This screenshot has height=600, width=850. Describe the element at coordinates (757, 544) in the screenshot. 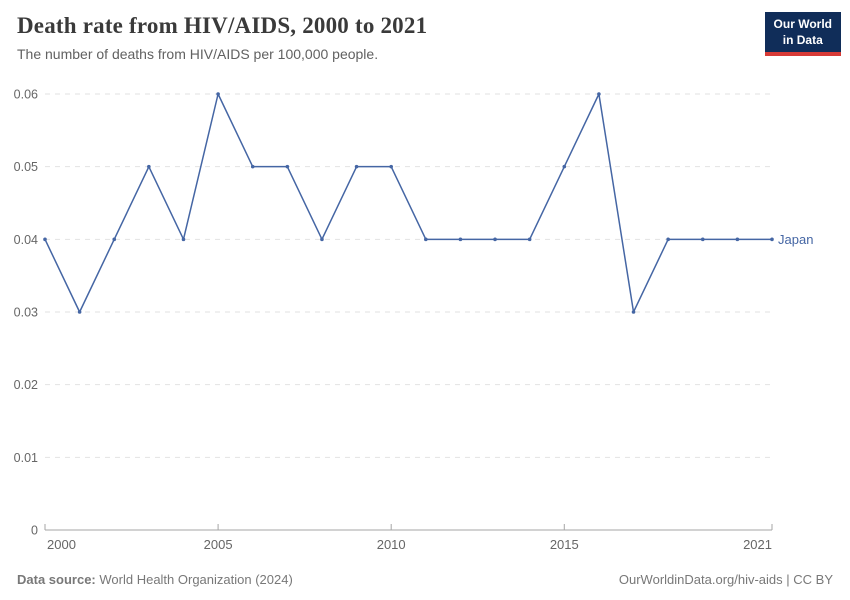

I see `x-axis-tick-label: 2021` at that location.